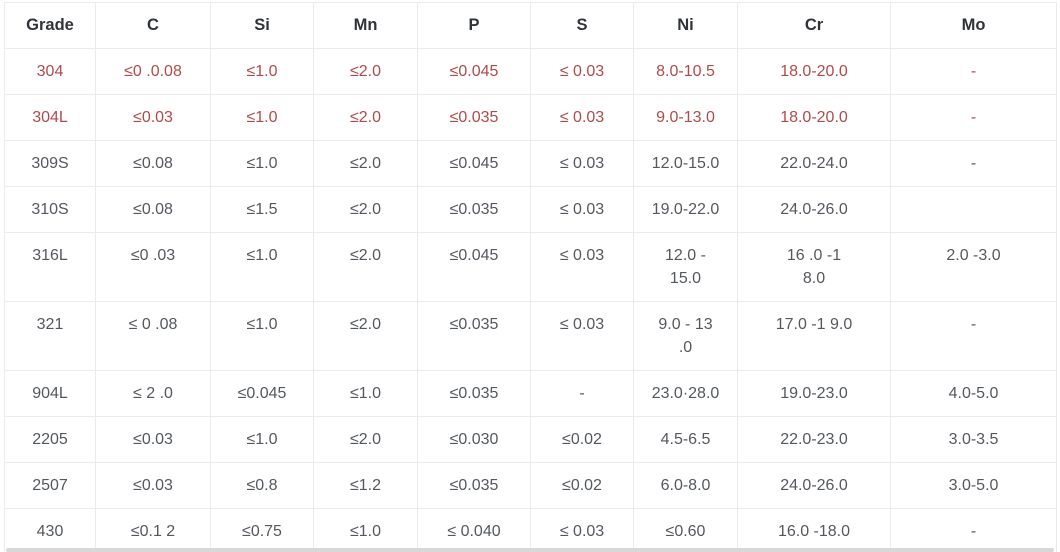 This screenshot has width=1060, height=552. What do you see at coordinates (50, 393) in the screenshot?
I see `grade-cell: 904L` at bounding box center [50, 393].